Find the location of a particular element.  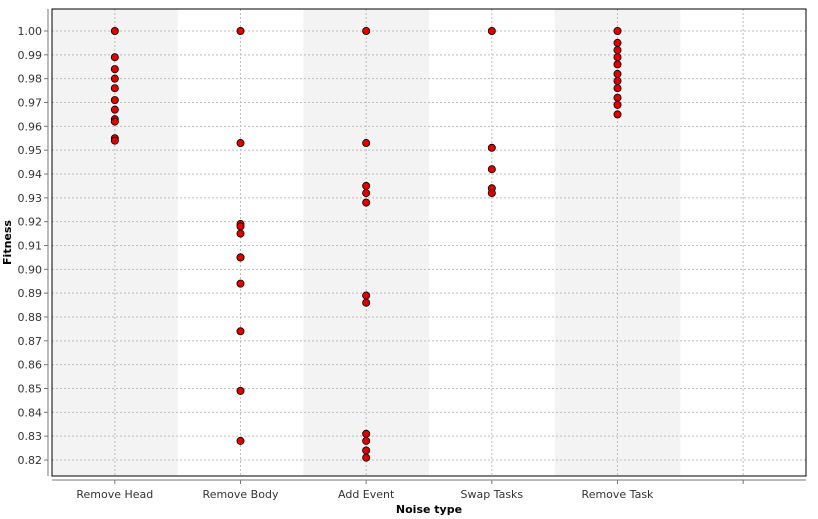

x-tick-label: Remove Body is located at coordinates (241, 494).